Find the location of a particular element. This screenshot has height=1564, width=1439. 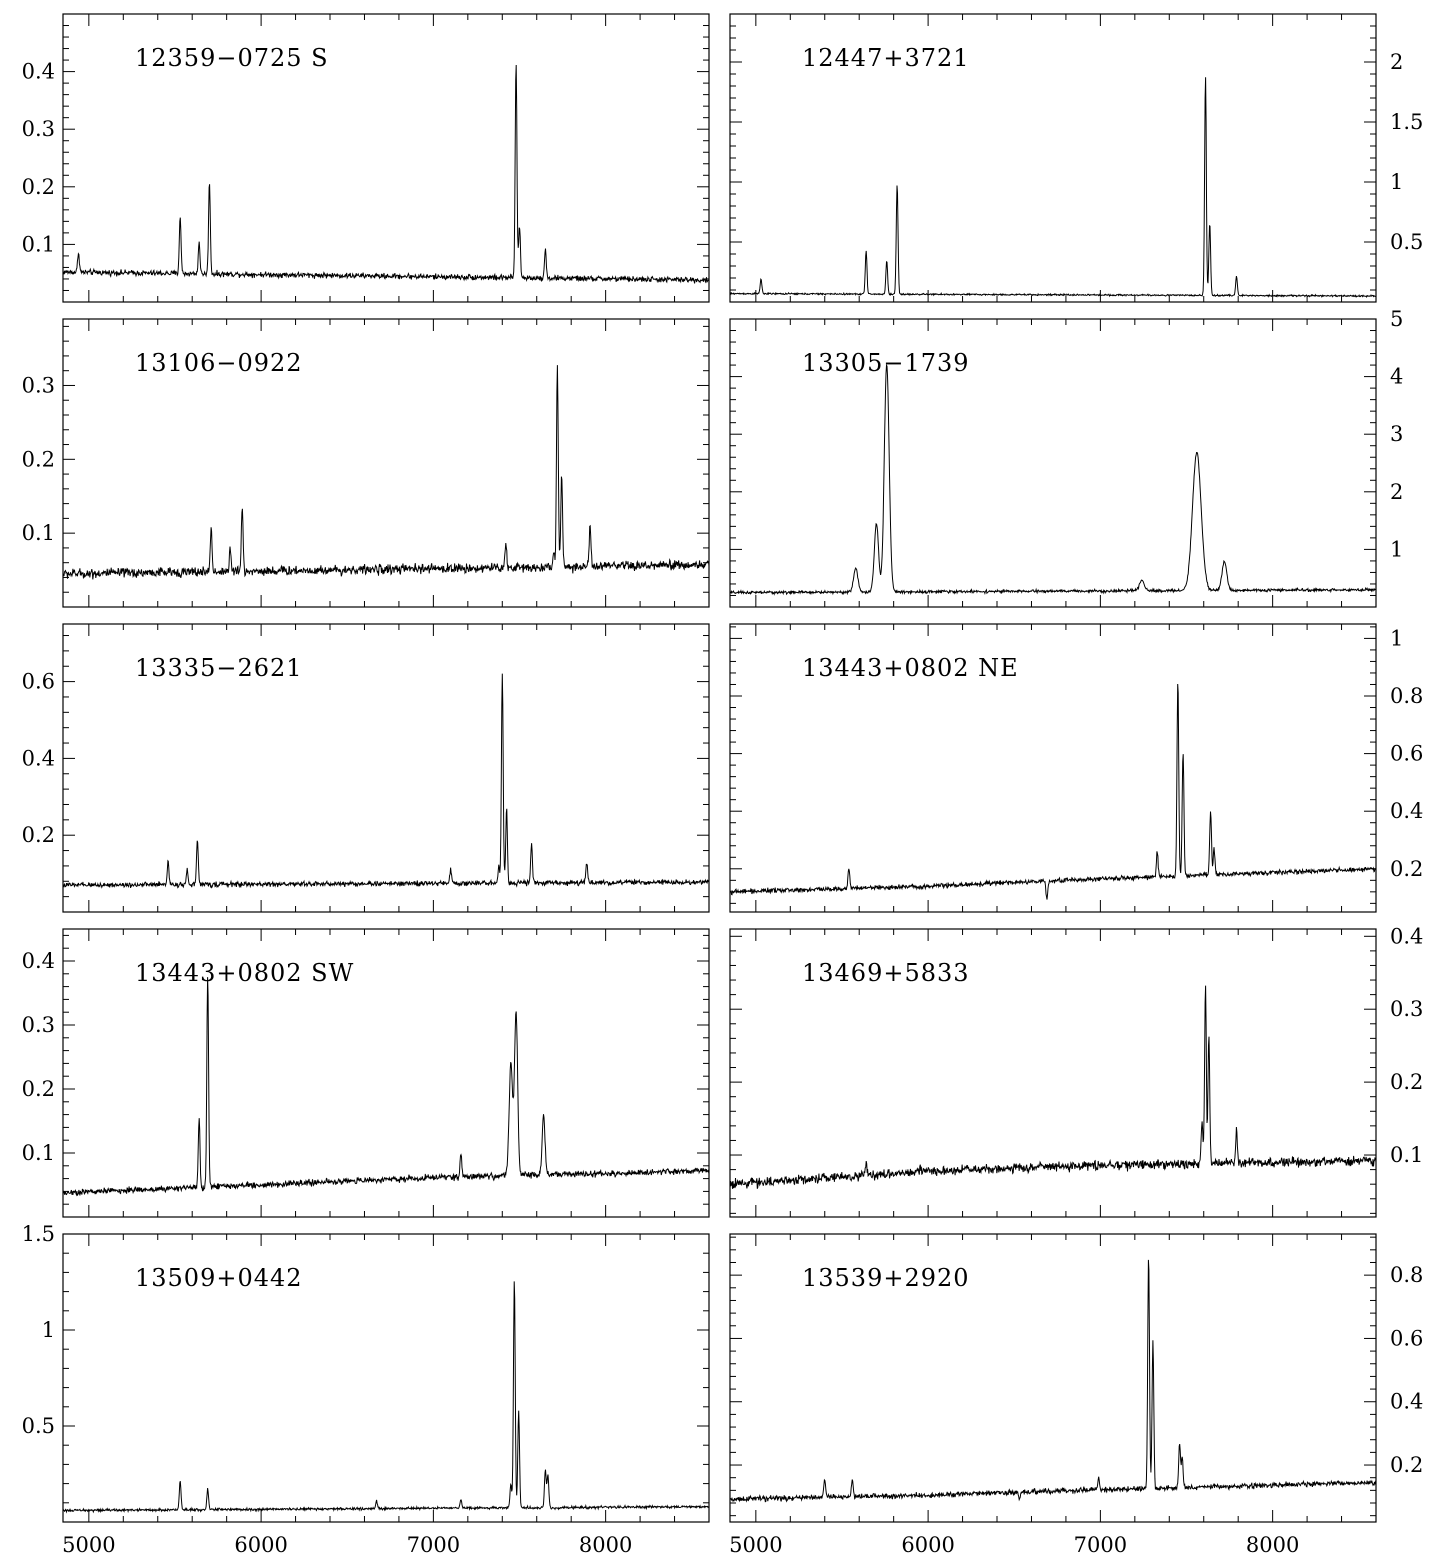

spectrum-panel: 0.1 0.2 0.3 0.4 12359−0725 S is located at coordinates (366, 158).